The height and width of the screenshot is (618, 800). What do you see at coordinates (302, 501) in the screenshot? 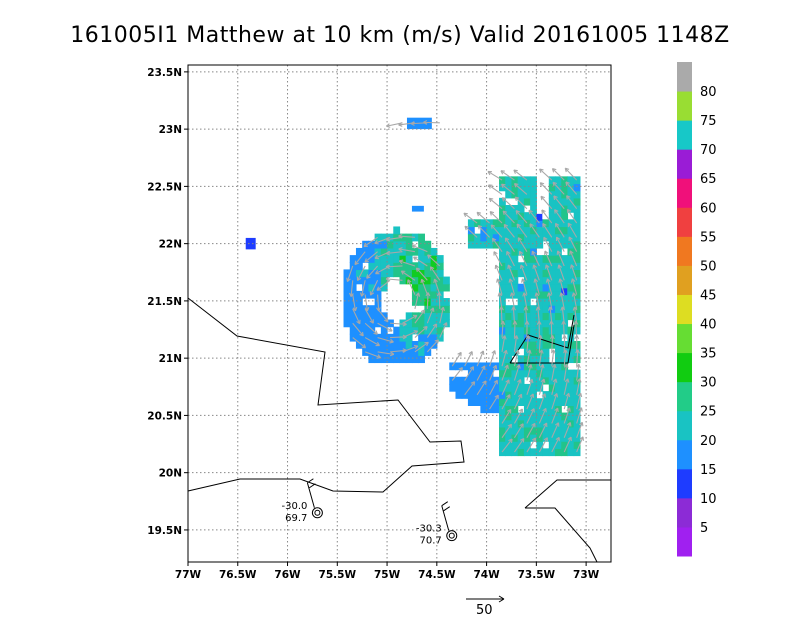
I see `station-1: -30.069.7` at bounding box center [302, 501].